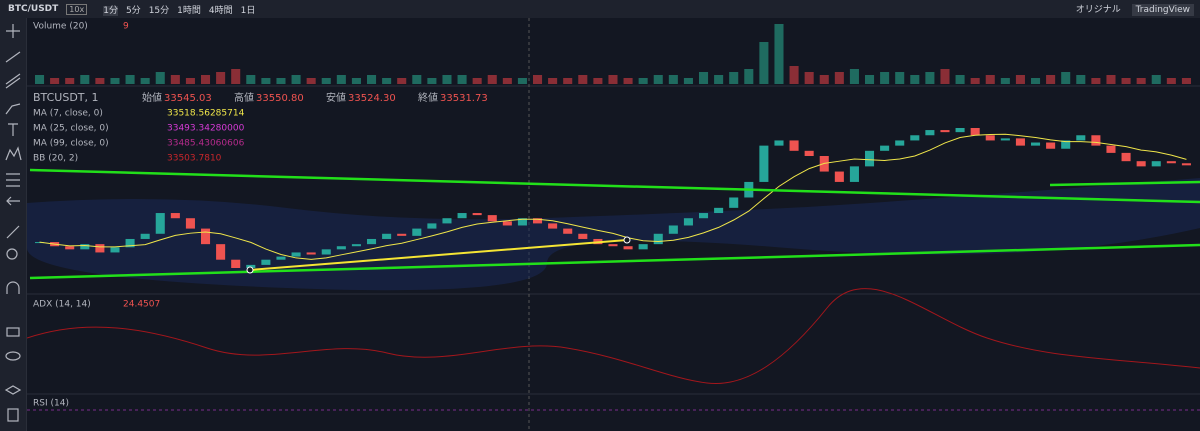 The height and width of the screenshot is (431, 1200). I want to click on view-button: TradingView, so click(1162, 10).